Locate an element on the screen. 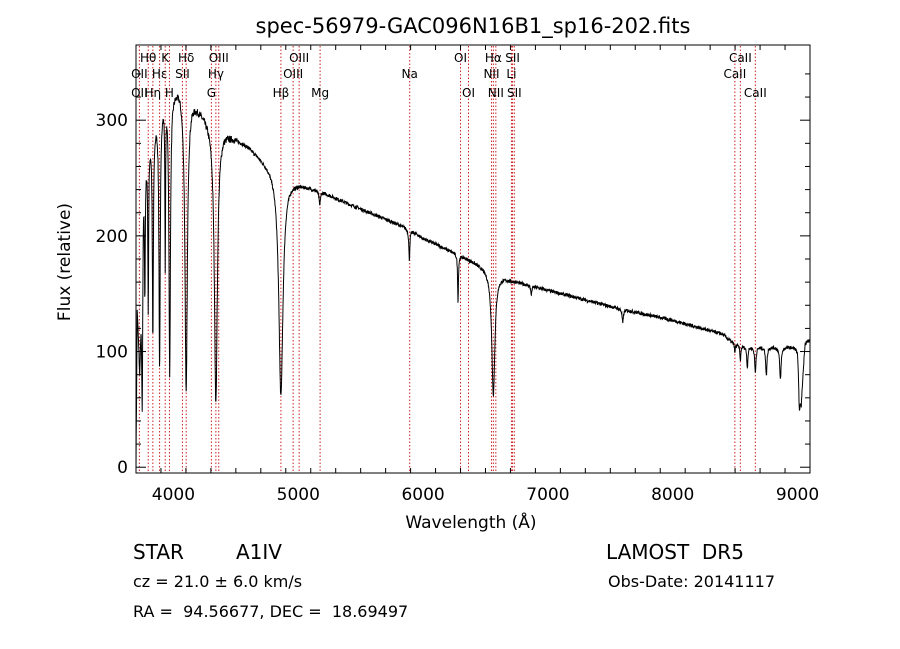 The width and height of the screenshot is (900, 649). line-label: Hβ is located at coordinates (281, 93).